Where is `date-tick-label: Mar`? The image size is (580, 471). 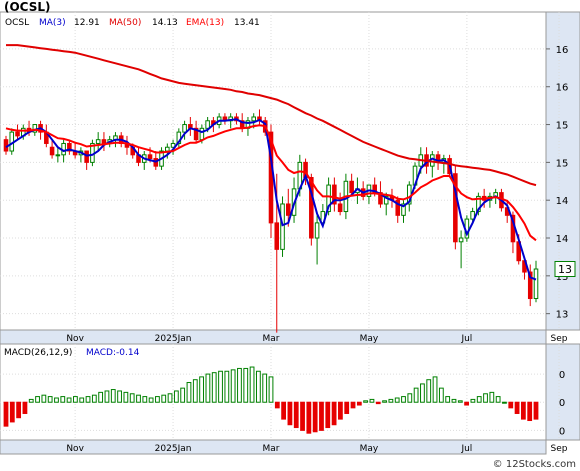 date-tick-label: Mar is located at coordinates (271, 449).